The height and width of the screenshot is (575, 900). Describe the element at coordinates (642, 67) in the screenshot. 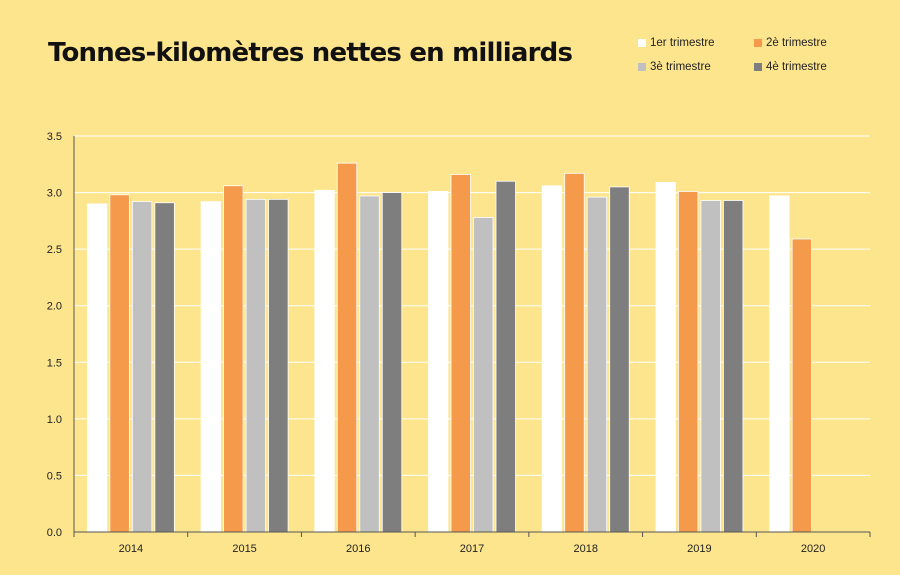

I see `legend-swatch-q3` at that location.